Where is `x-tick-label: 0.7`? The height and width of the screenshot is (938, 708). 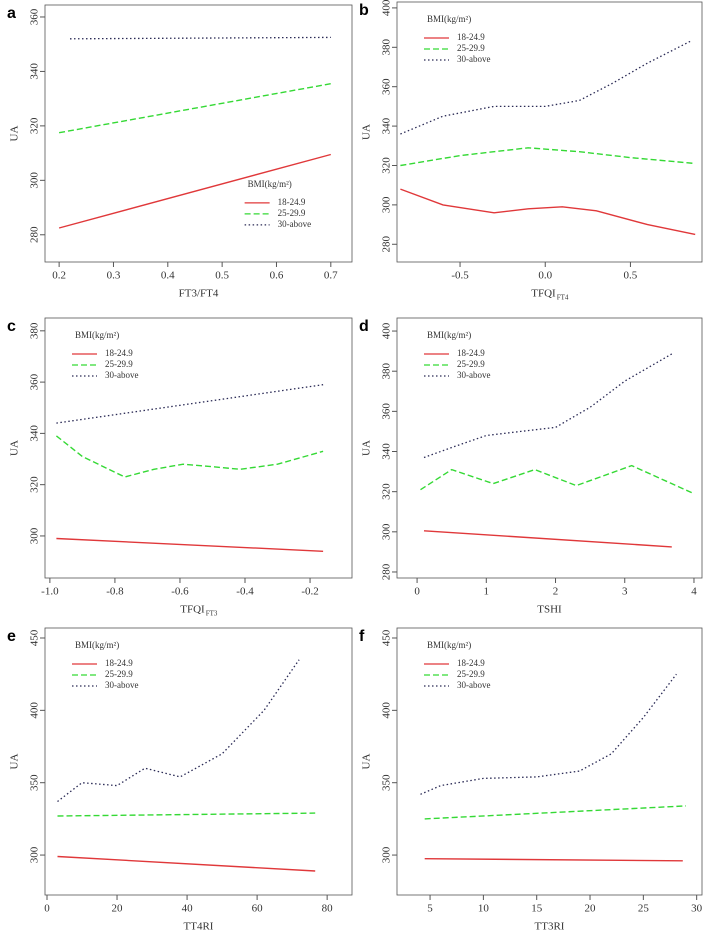 x-tick-label: 0.7 is located at coordinates (331, 276).